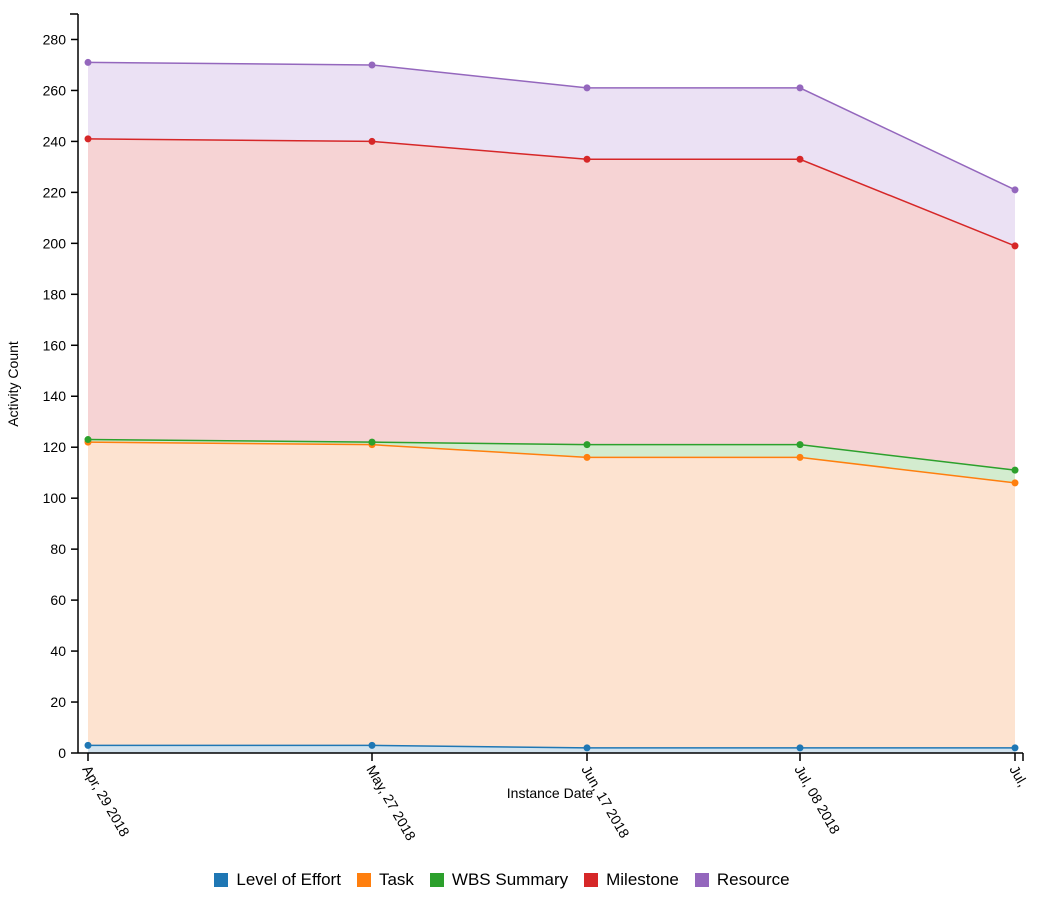  Describe the element at coordinates (55, 498) in the screenshot. I see `y-tick-label: 100` at that location.